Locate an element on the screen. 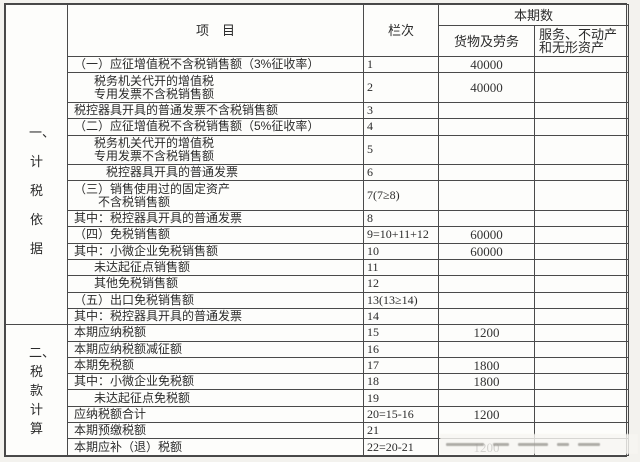  goods-value-cell: 1200 is located at coordinates (486, 414).